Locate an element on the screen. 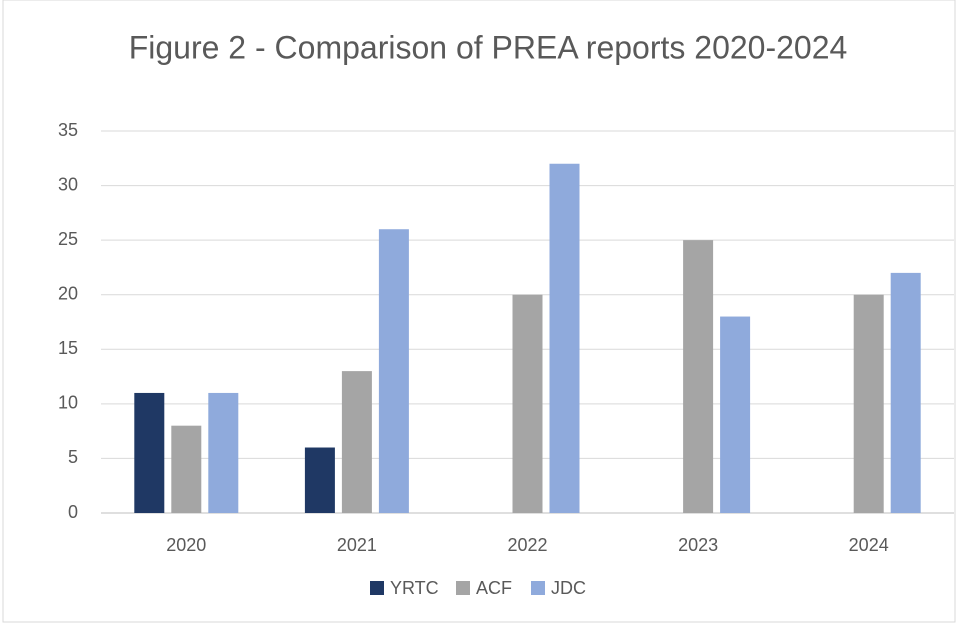 The height and width of the screenshot is (625, 956). x-tick-label: 2023 is located at coordinates (698, 545).